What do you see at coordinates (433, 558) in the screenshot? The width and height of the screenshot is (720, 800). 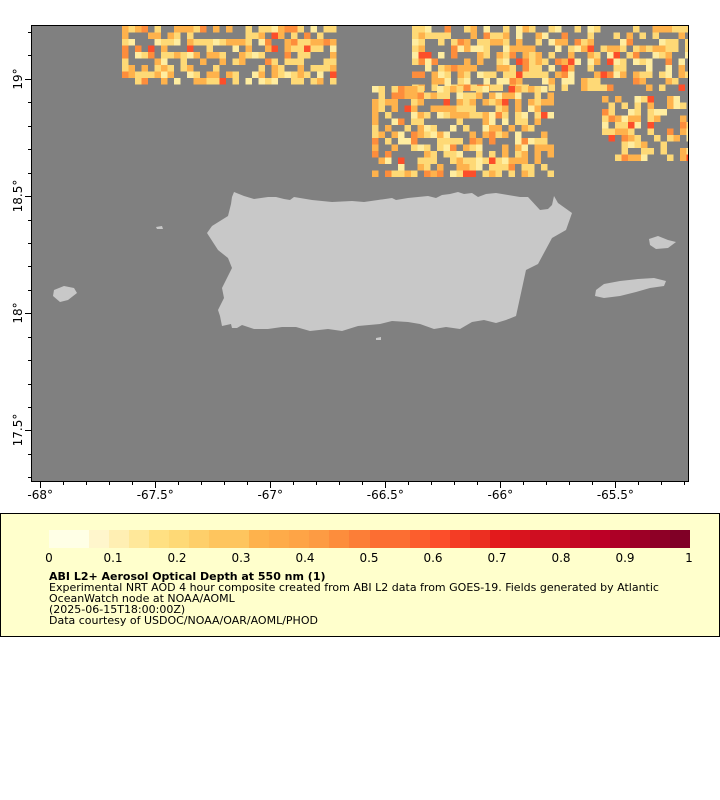 I see `colorbar-tick-label: 0.6` at bounding box center [433, 558].